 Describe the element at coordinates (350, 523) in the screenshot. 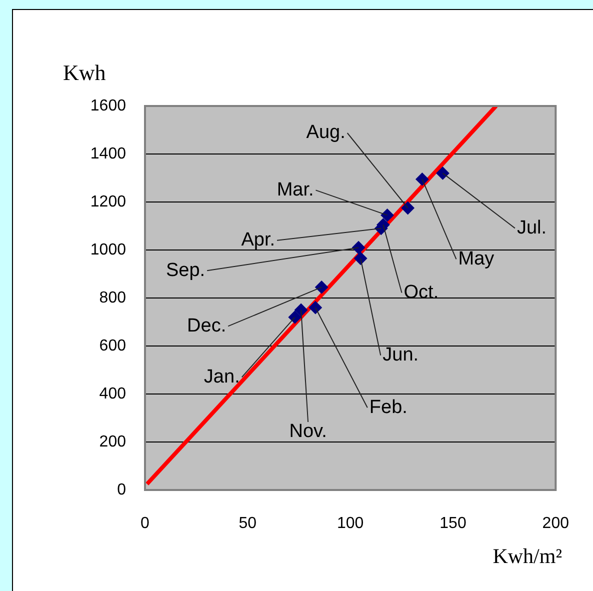

I see `x-tick-label: 100` at that location.